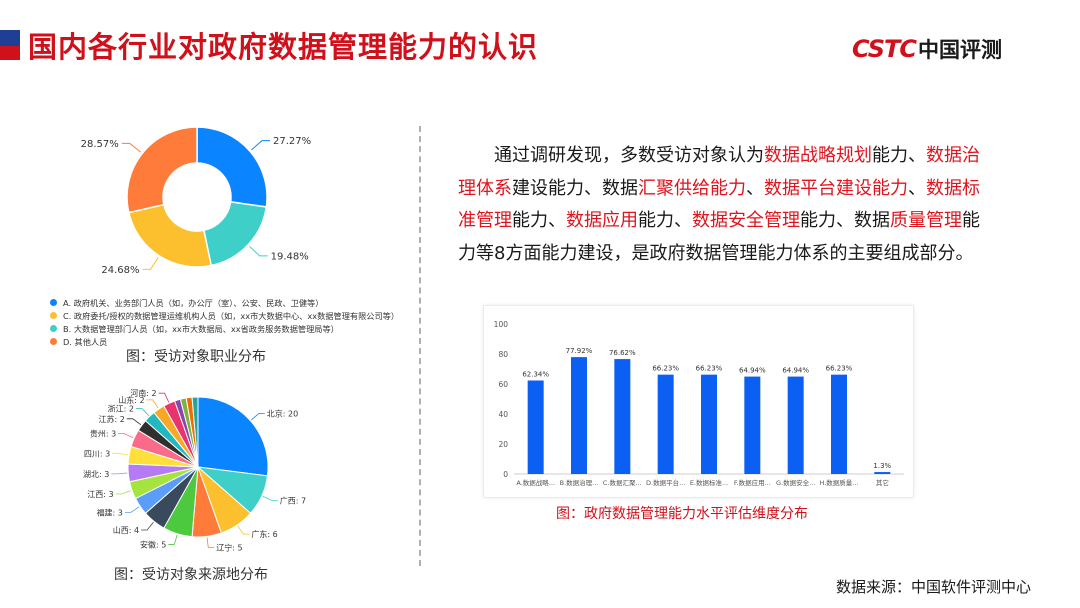  I want to click on pie-data-label: 河南: 2, so click(143, 393).